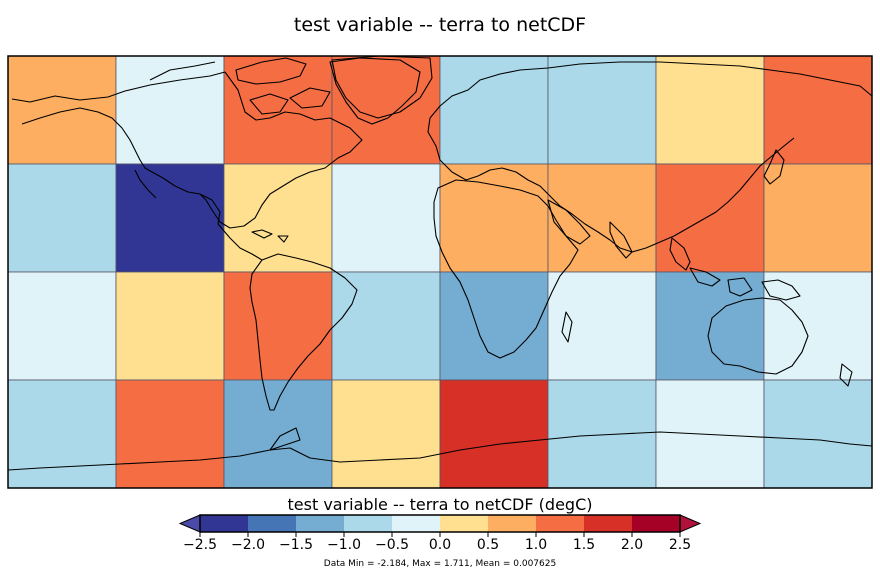  Describe the element at coordinates (584, 545) in the screenshot. I see `colorbar-tick-label: 1.5` at that location.